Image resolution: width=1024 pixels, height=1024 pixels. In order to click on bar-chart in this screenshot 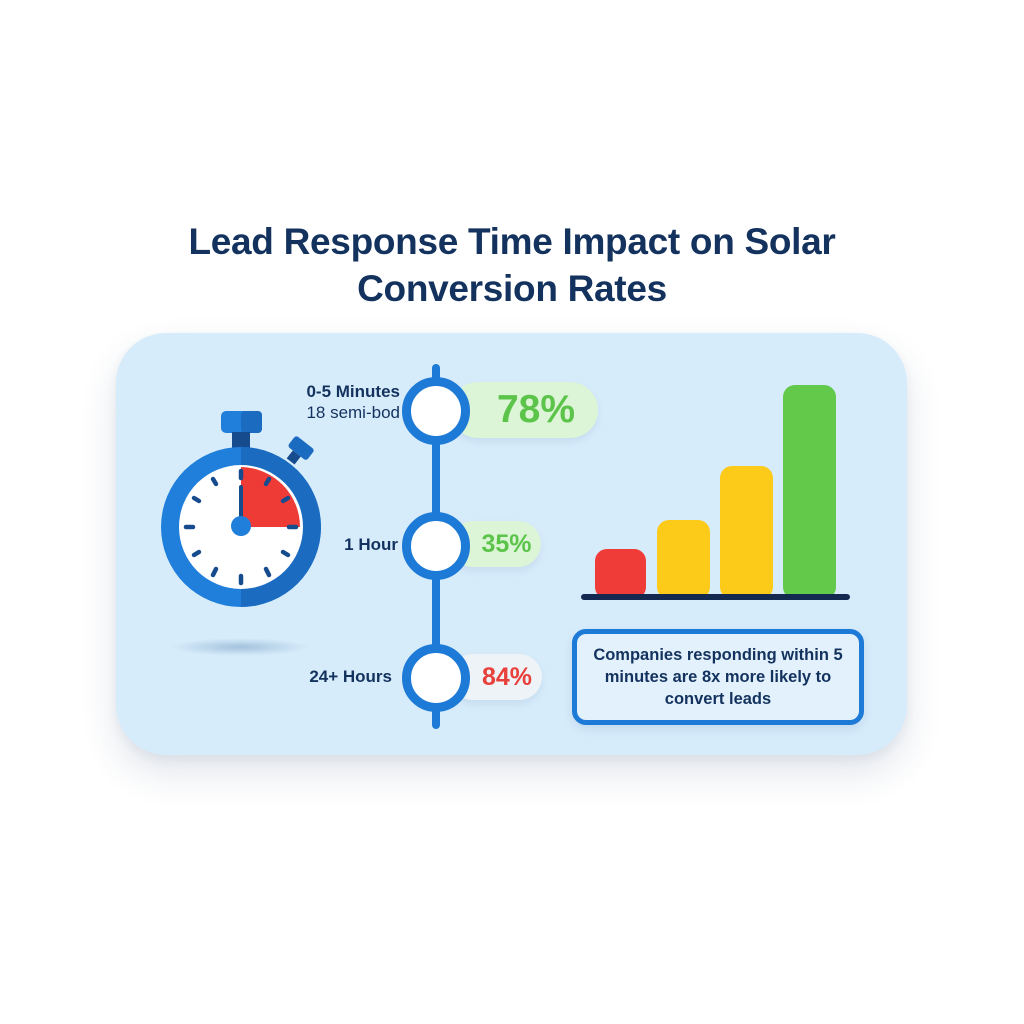, I will do `click(715, 492)`.